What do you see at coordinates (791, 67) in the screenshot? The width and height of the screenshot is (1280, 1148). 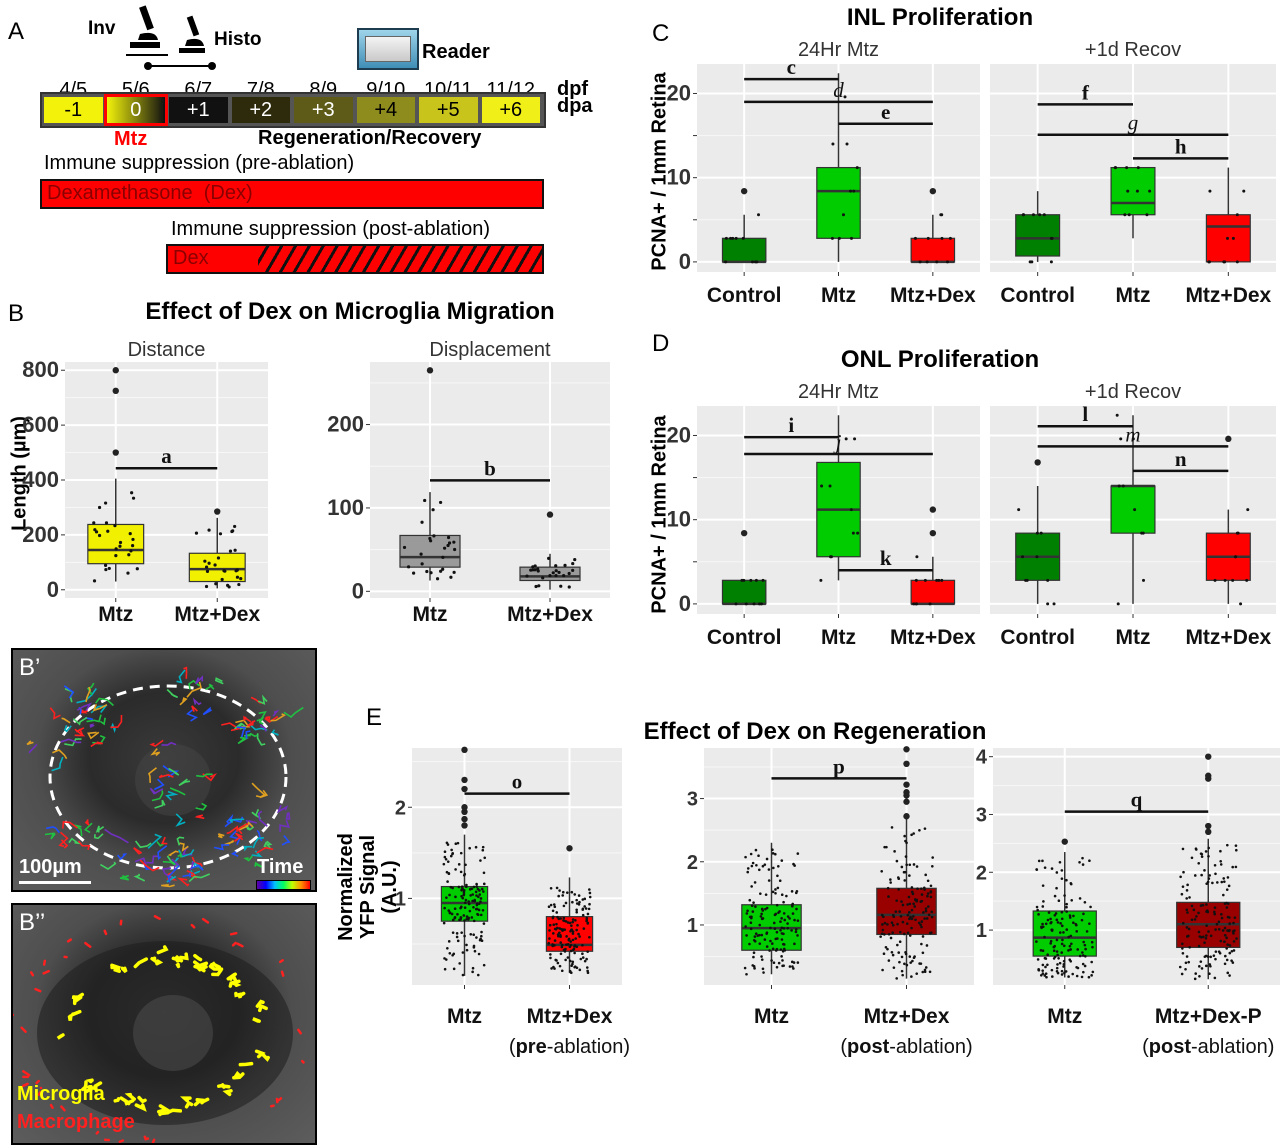 I see `significance-label: c` at bounding box center [791, 67].